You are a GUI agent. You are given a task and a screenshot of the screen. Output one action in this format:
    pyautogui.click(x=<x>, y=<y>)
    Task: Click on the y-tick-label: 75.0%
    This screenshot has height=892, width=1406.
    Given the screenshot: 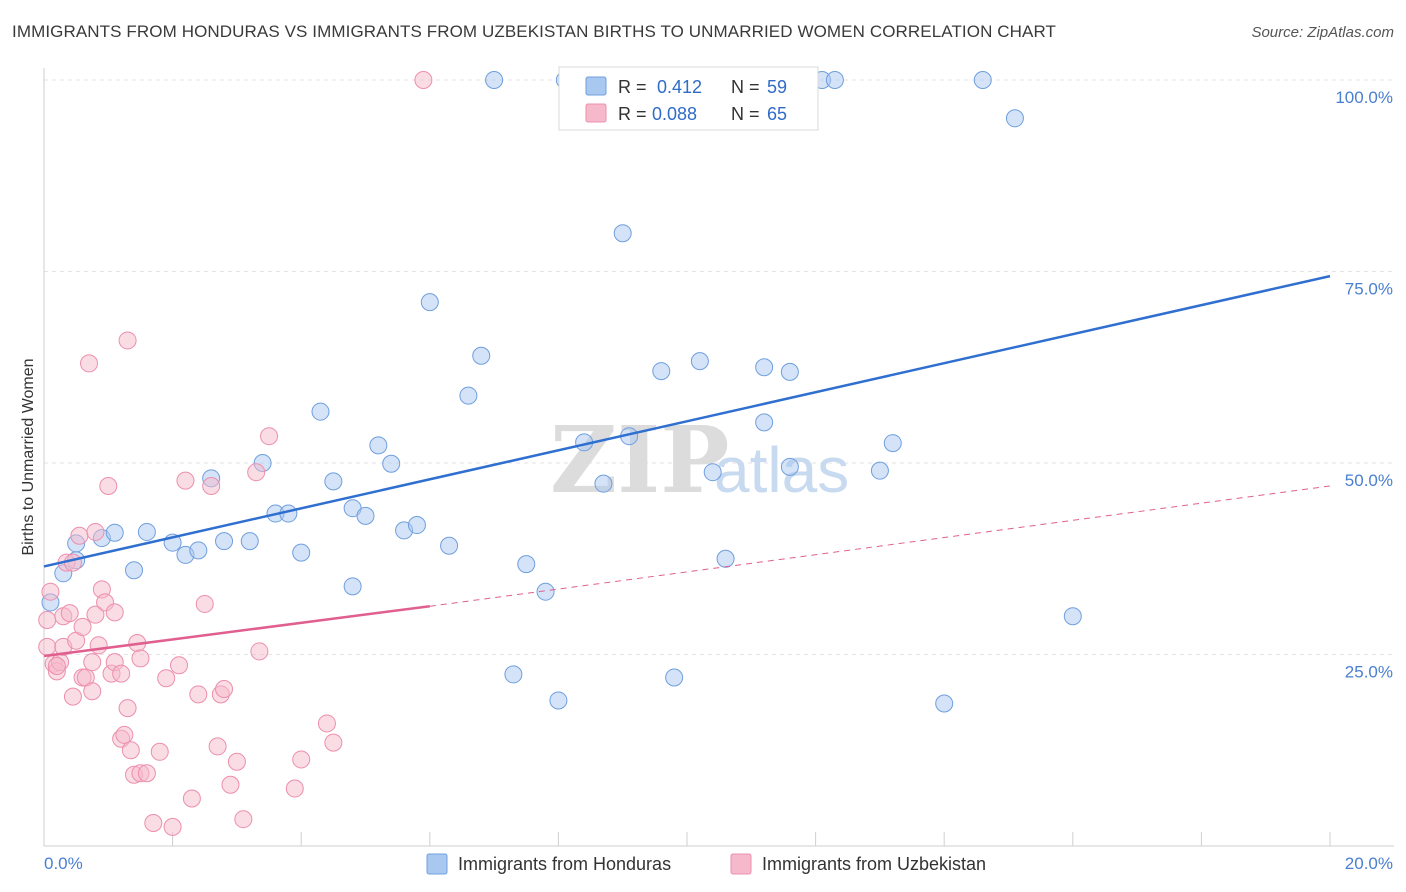 What is the action you would take?
    pyautogui.click(x=1369, y=289)
    